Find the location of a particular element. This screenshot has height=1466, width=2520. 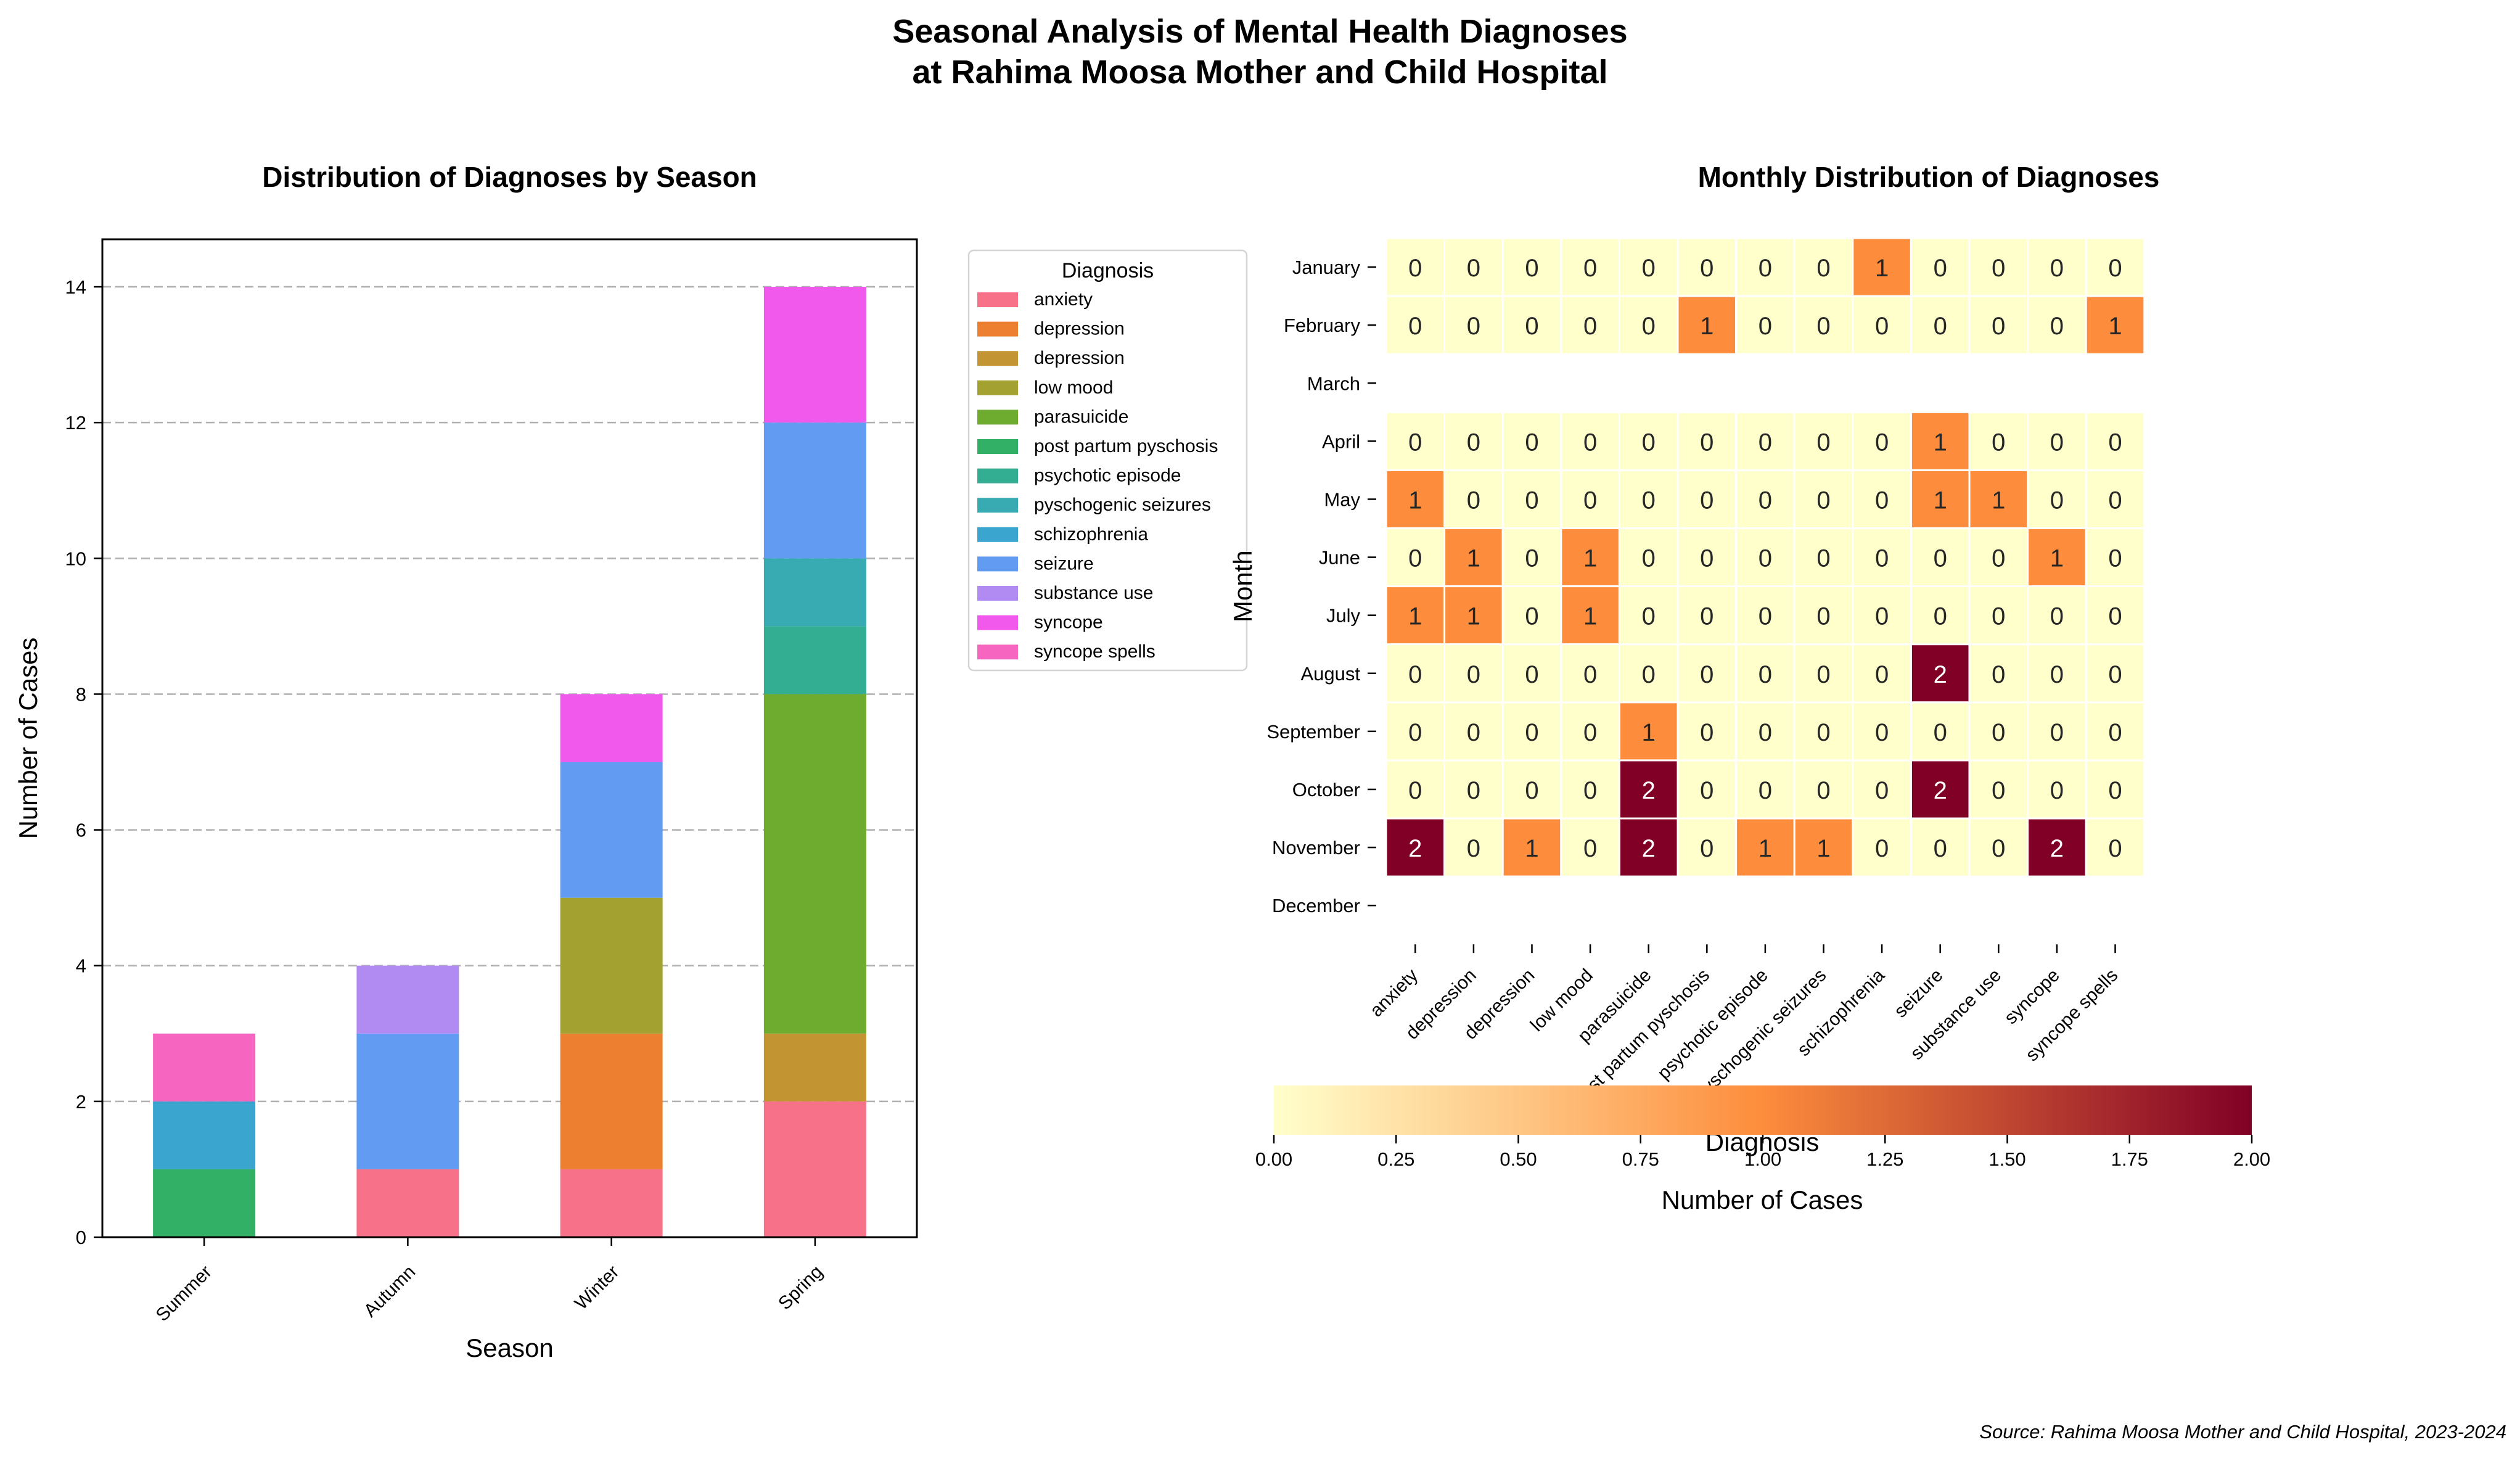

month-label: October is located at coordinates (1326, 790).